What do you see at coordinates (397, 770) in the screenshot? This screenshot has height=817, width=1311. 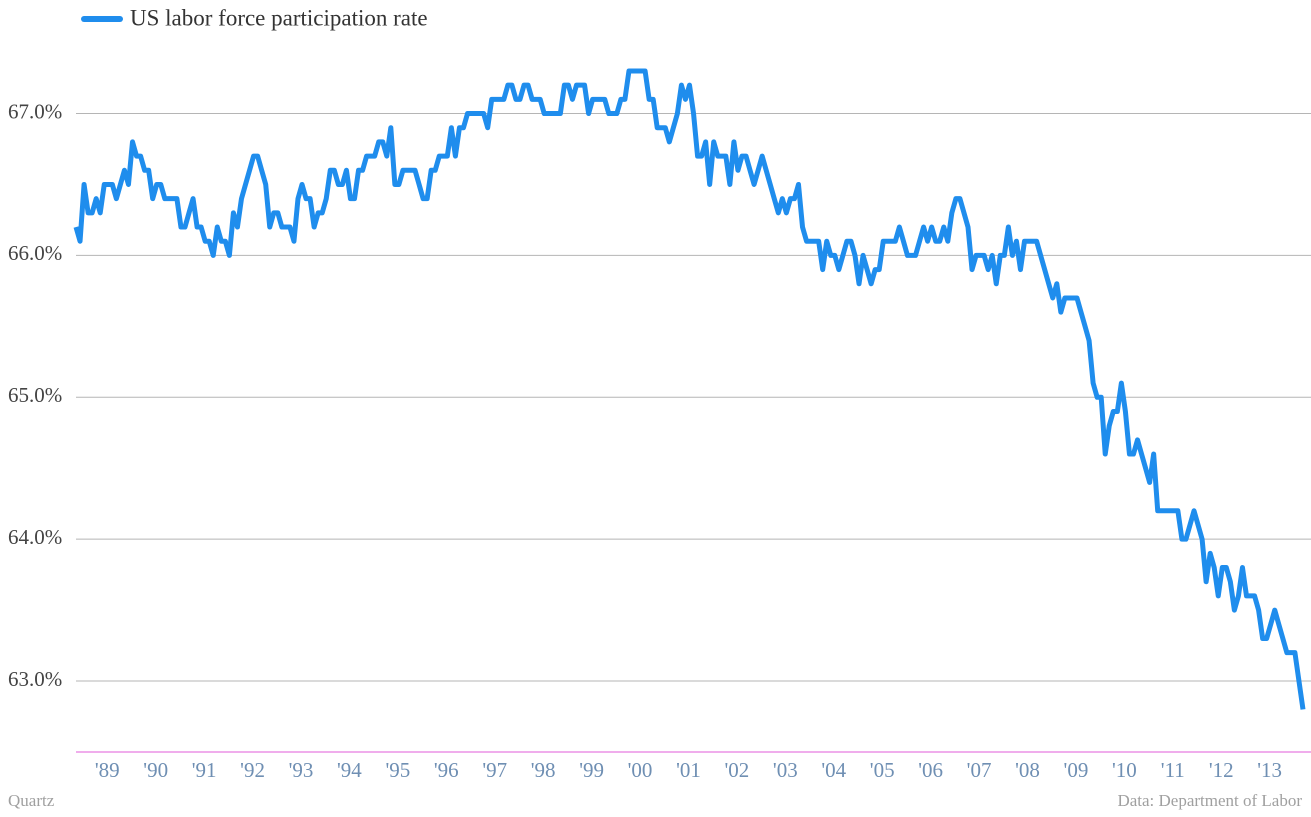 I see `x-tick-label: '95` at bounding box center [397, 770].